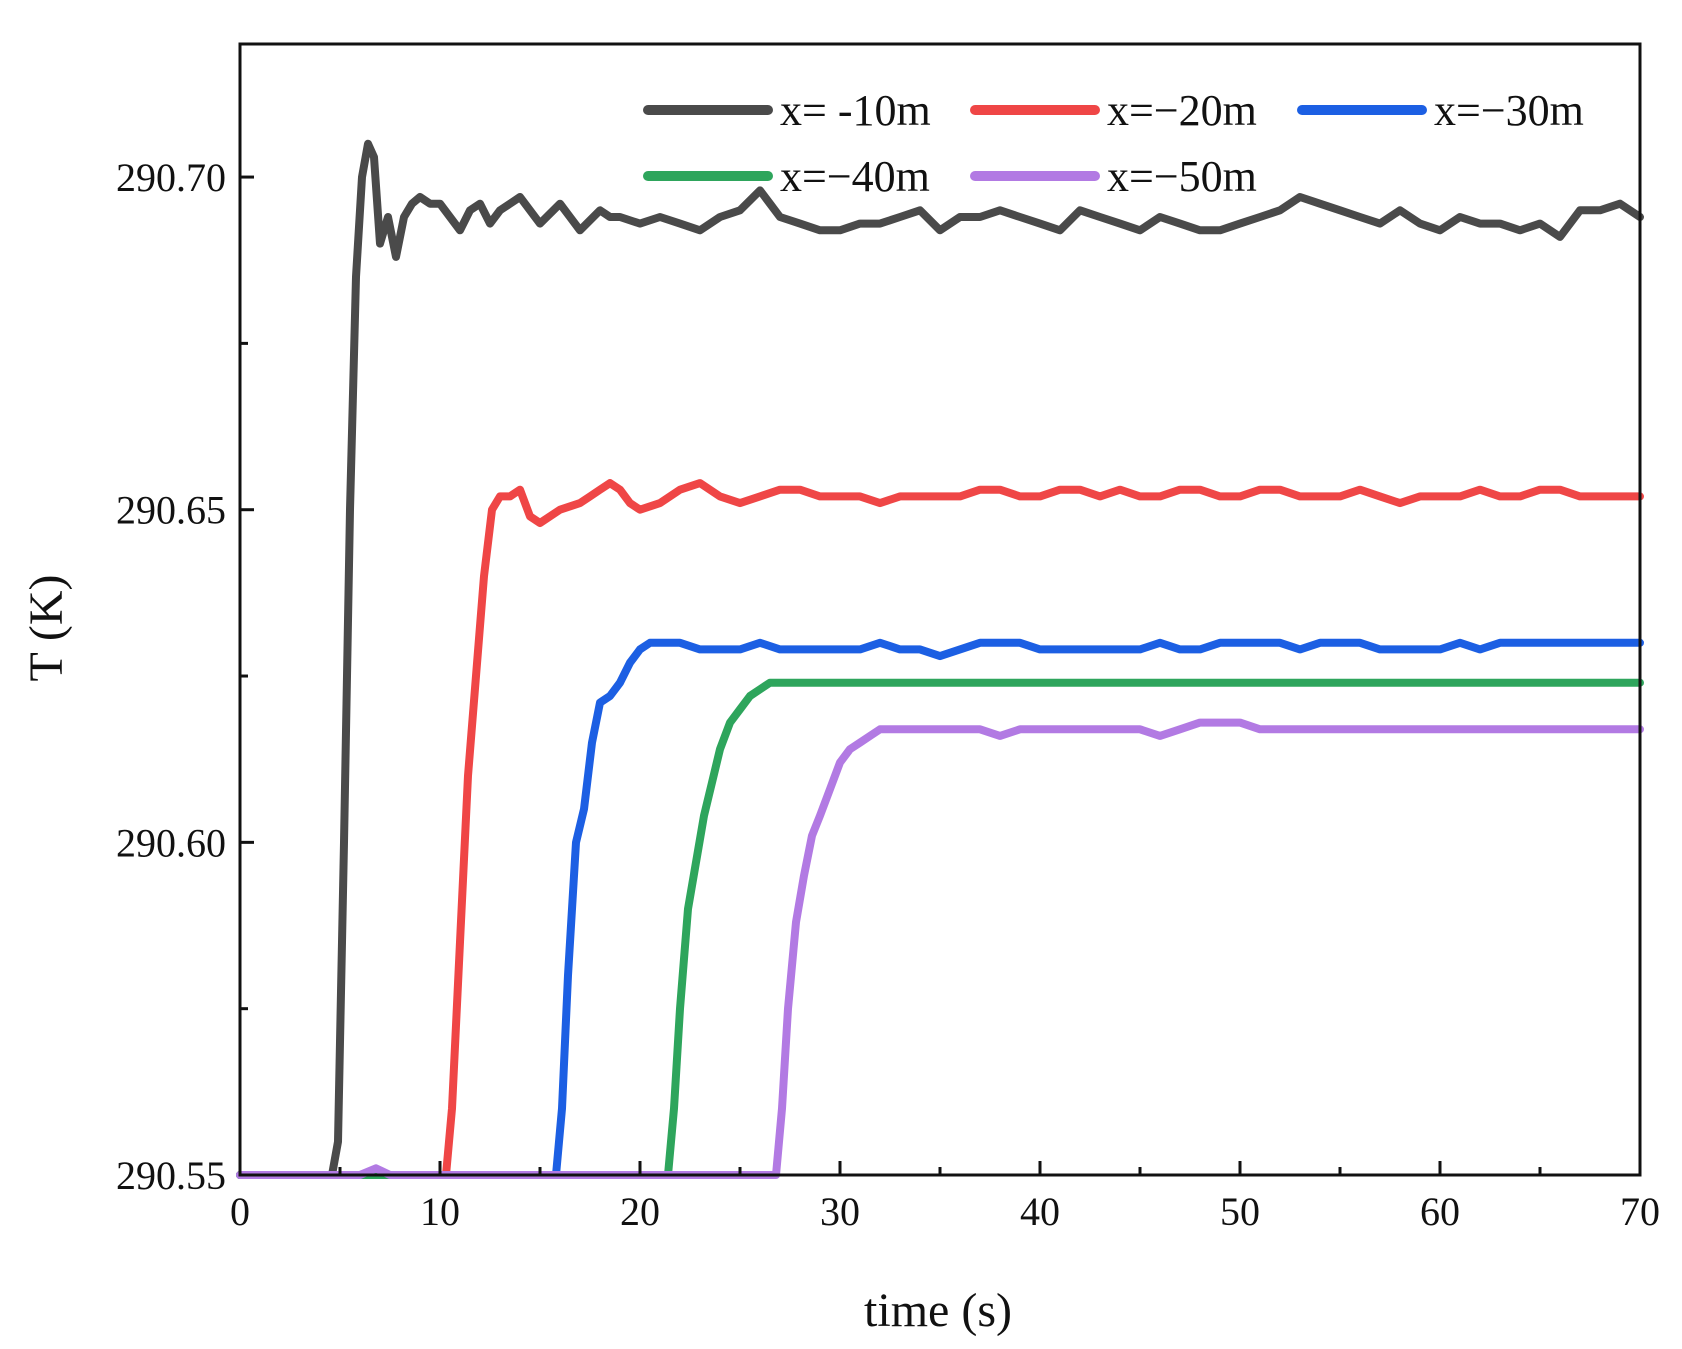 Image resolution: width=1682 pixels, height=1349 pixels. What do you see at coordinates (855, 110) in the screenshot?
I see `legend-label-1: x= -10m` at bounding box center [855, 110].